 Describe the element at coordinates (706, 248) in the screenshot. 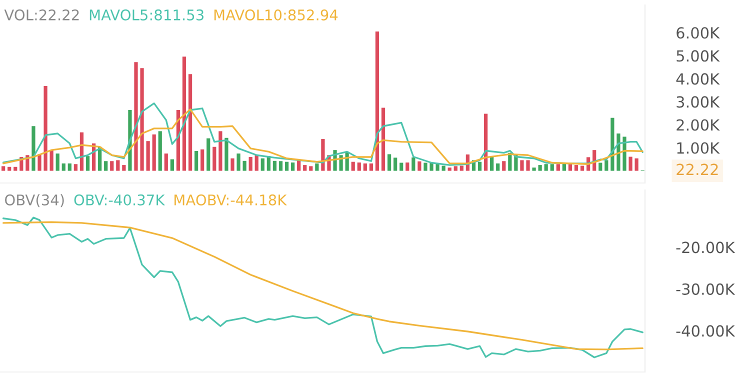

I see `y-tick-label: -20.00K` at that location.